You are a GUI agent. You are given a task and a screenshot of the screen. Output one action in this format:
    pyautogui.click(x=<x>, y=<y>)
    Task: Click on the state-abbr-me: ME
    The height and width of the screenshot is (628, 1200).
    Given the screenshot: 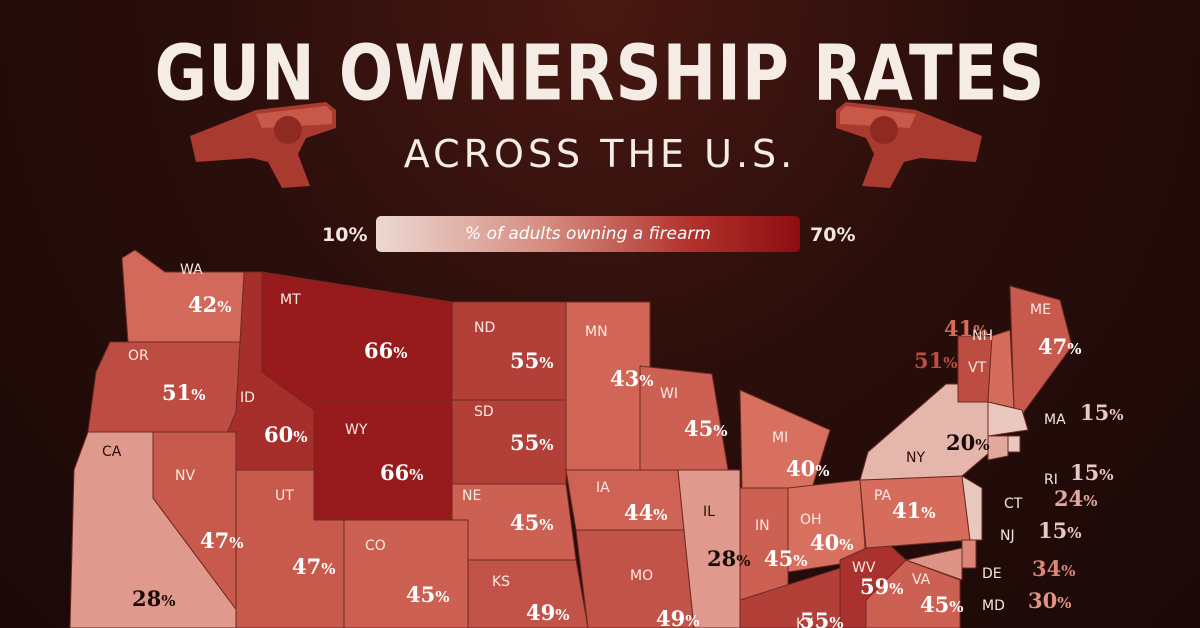 What is the action you would take?
    pyautogui.click(x=1040, y=310)
    